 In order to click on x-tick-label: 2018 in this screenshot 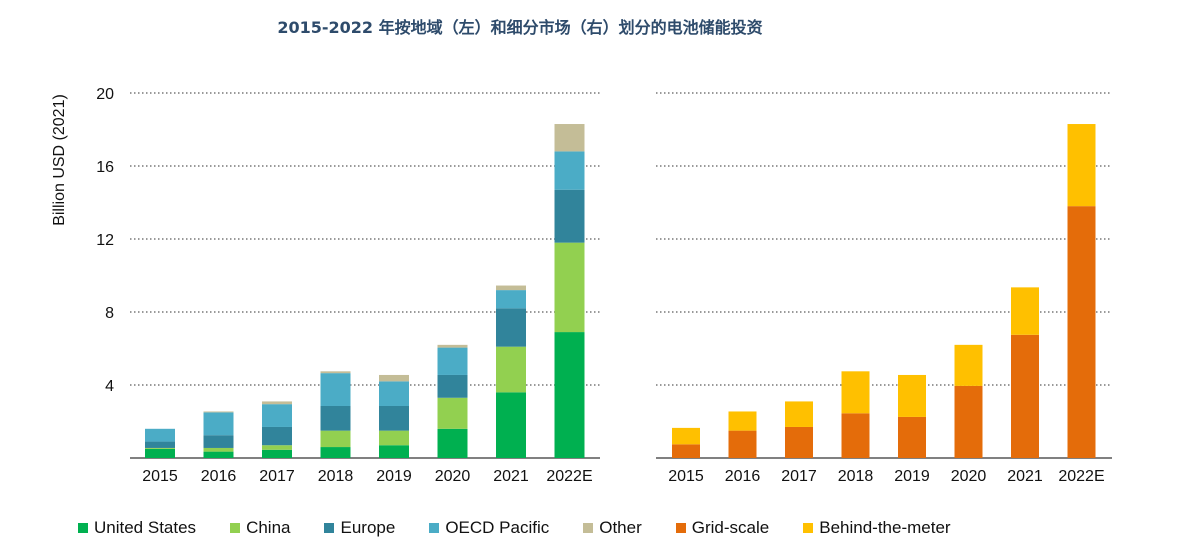, I will do `click(856, 476)`.